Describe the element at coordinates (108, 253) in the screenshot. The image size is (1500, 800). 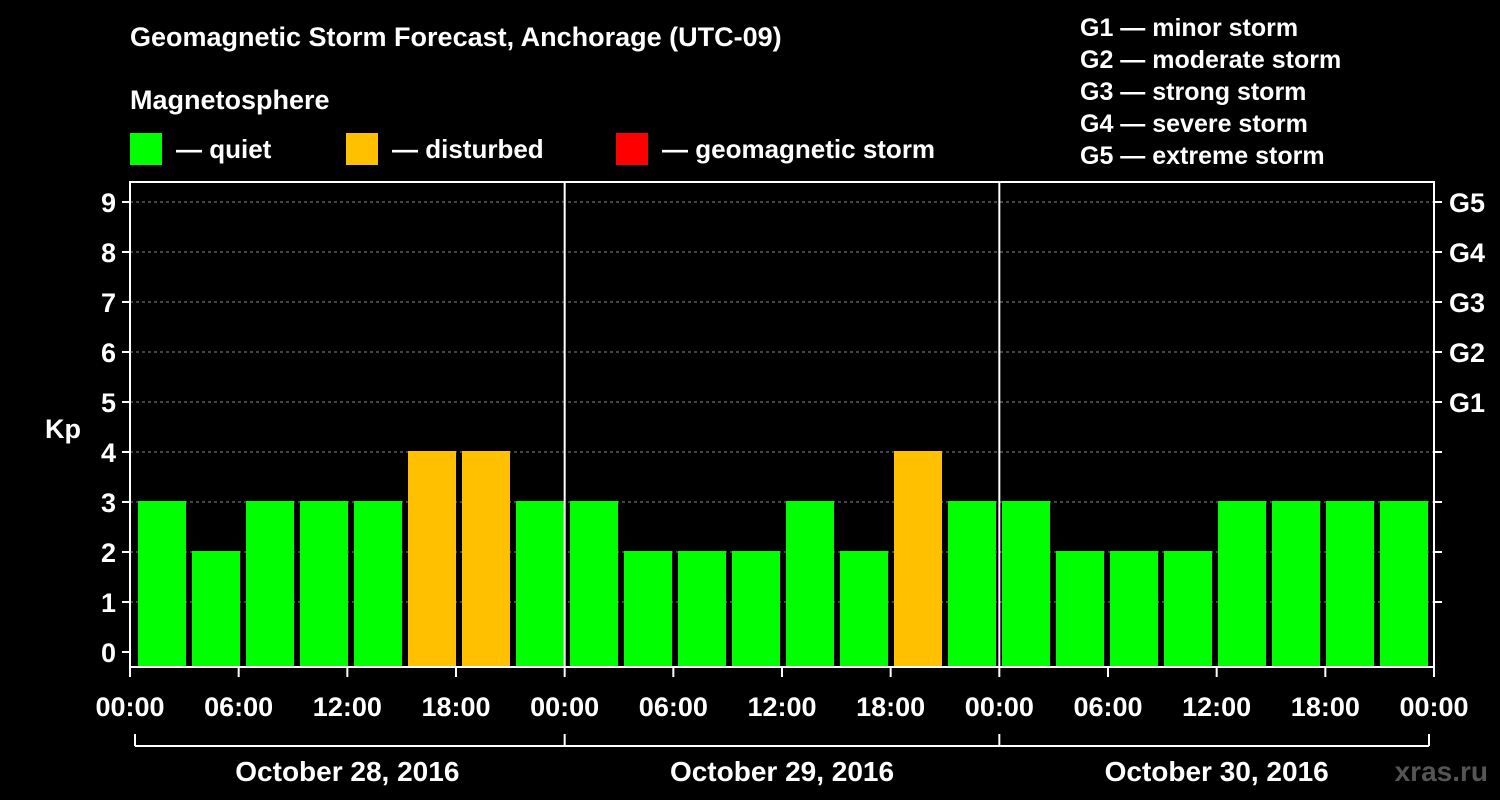
I see `y-tick-label: 8` at that location.